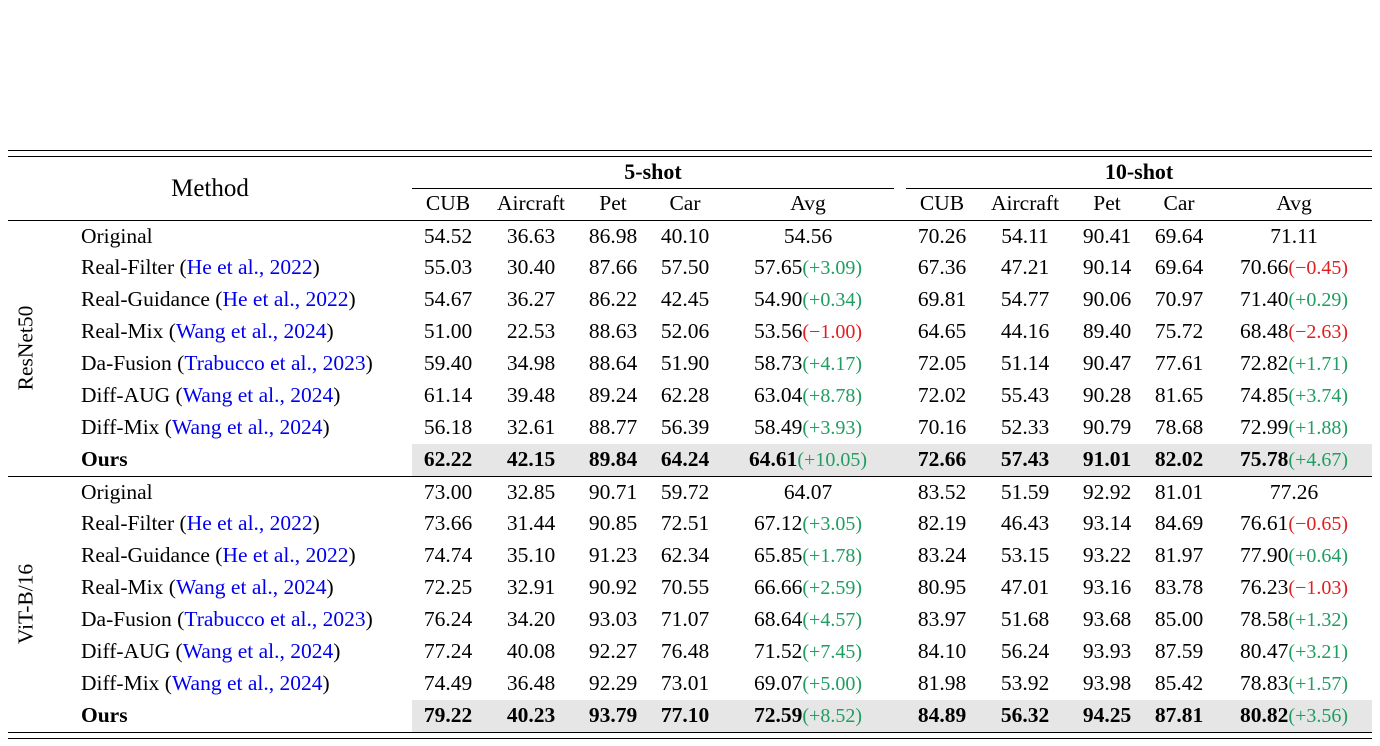  Describe the element at coordinates (685, 267) in the screenshot. I see `score-cell-car-shot5: 57.50` at that location.